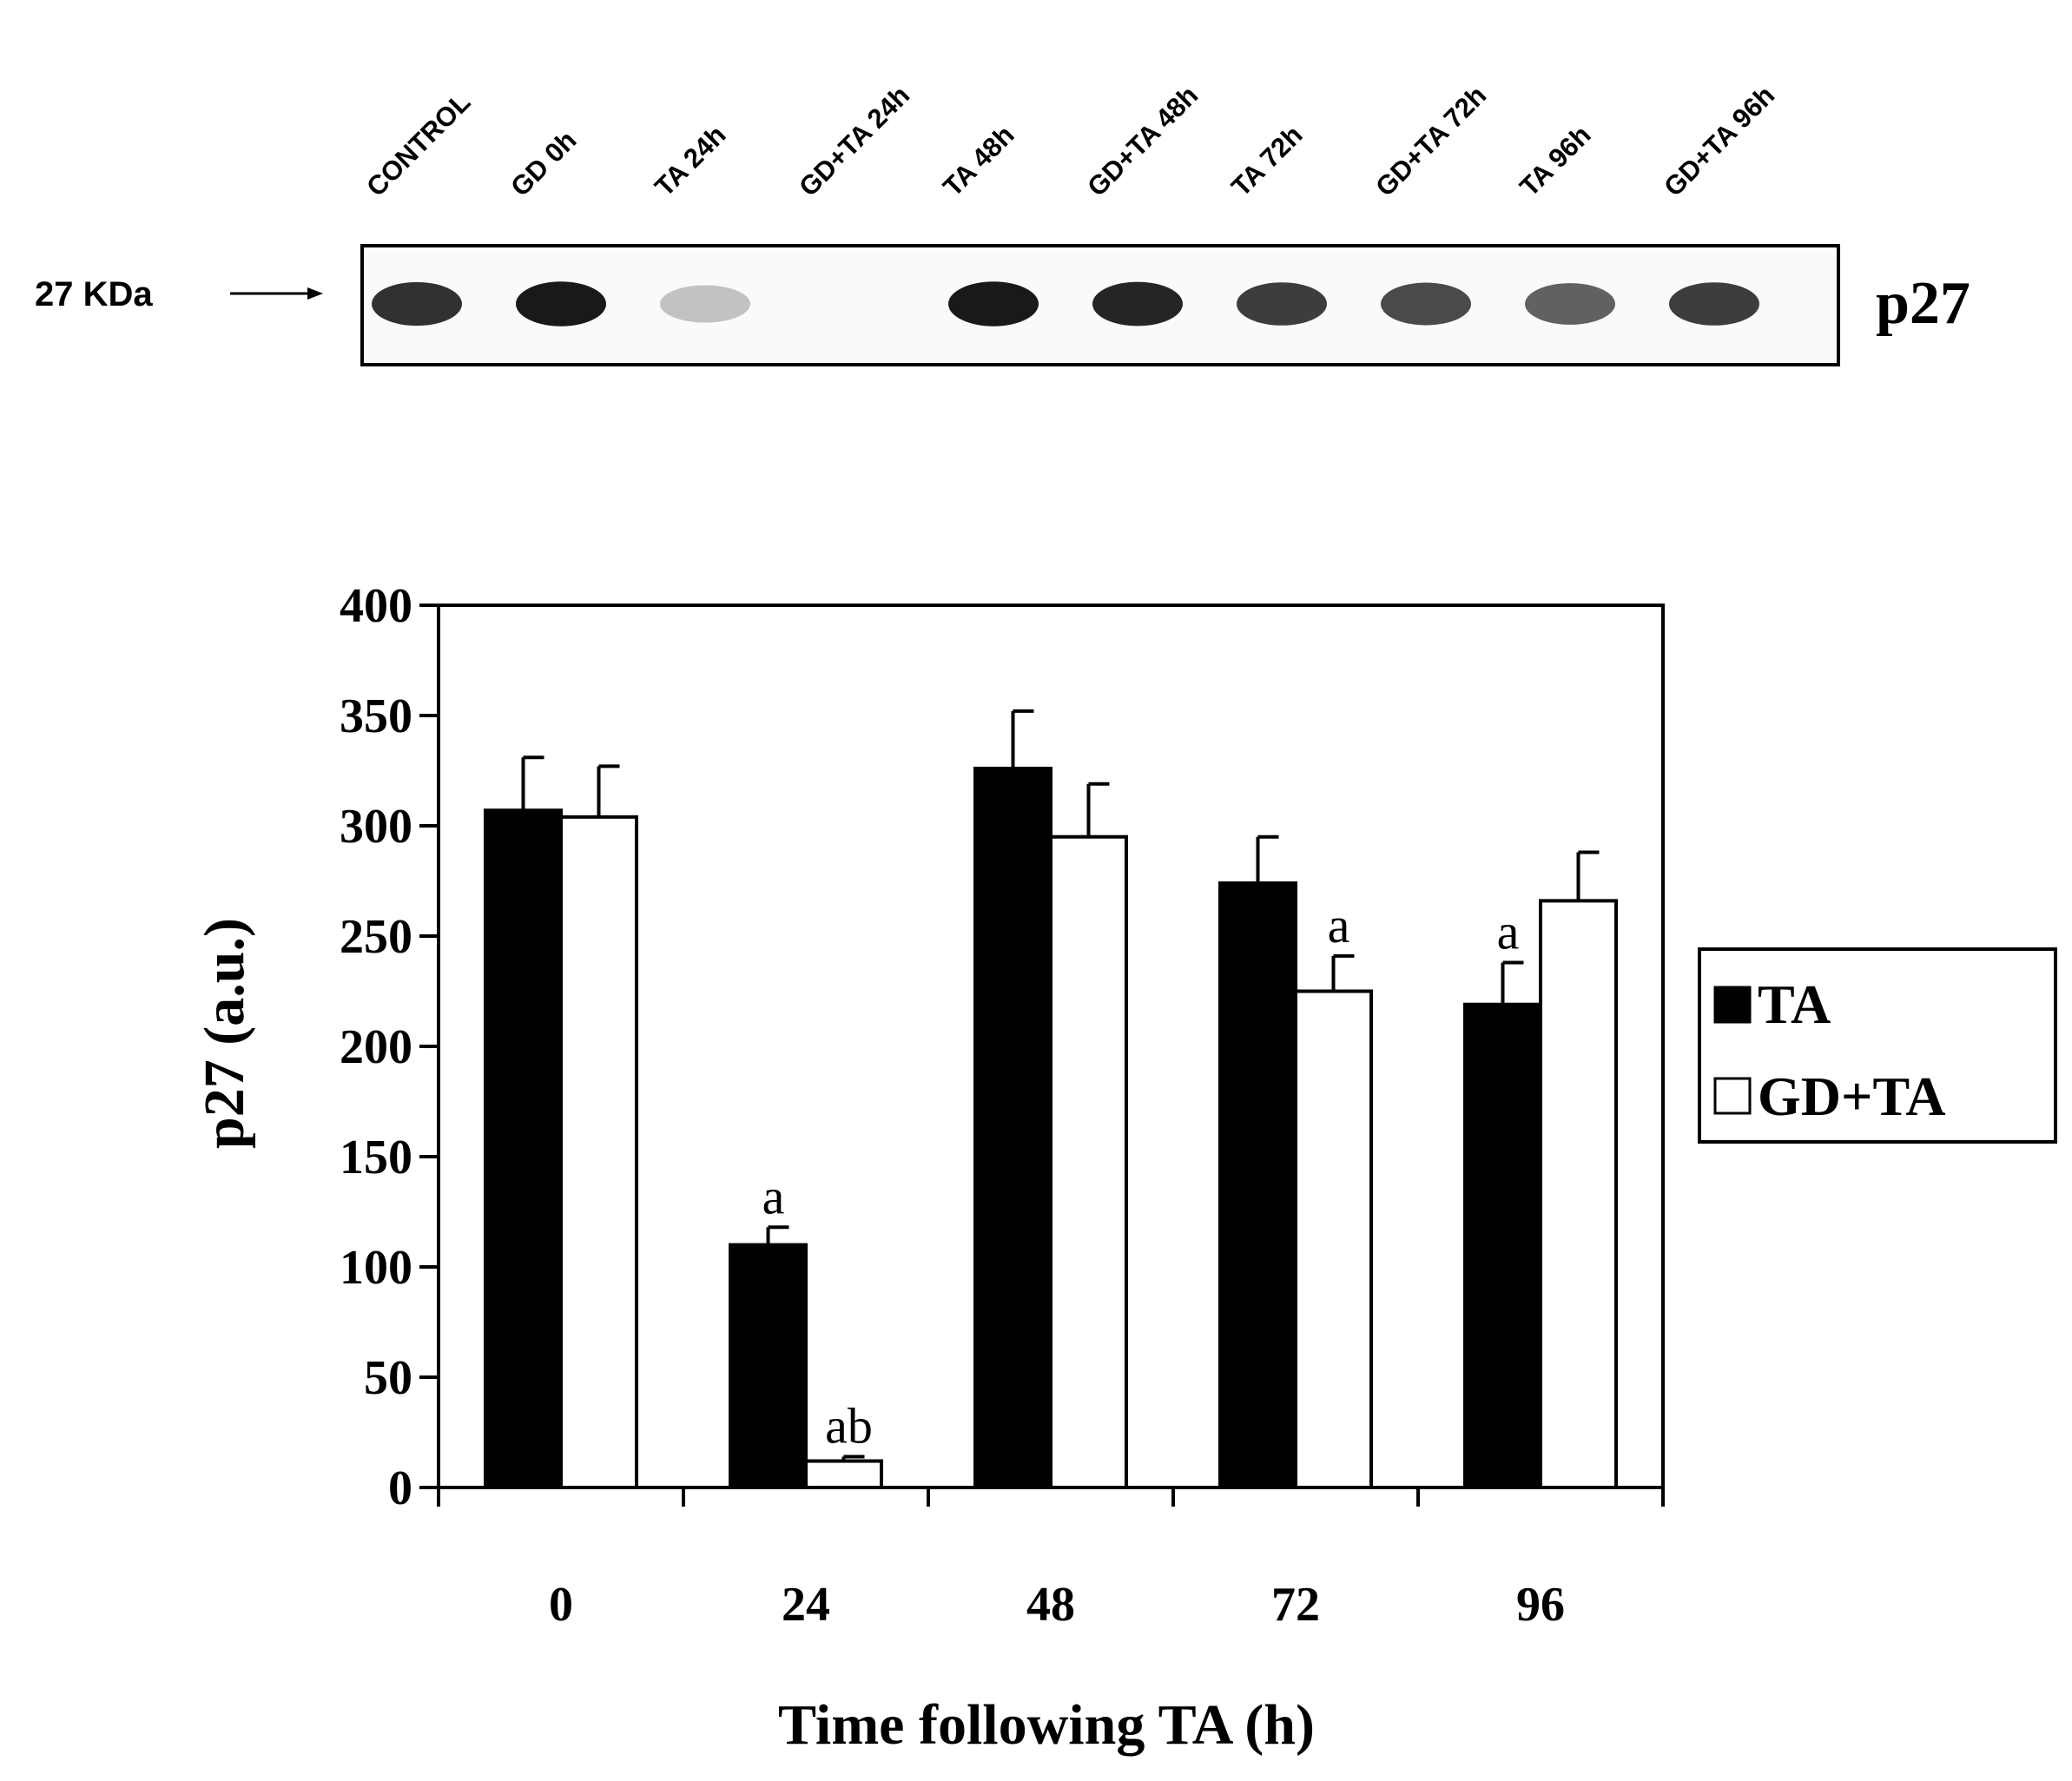 This screenshot has height=1781, width=2072. I want to click on y-tick-label: 100, so click(376, 1268).